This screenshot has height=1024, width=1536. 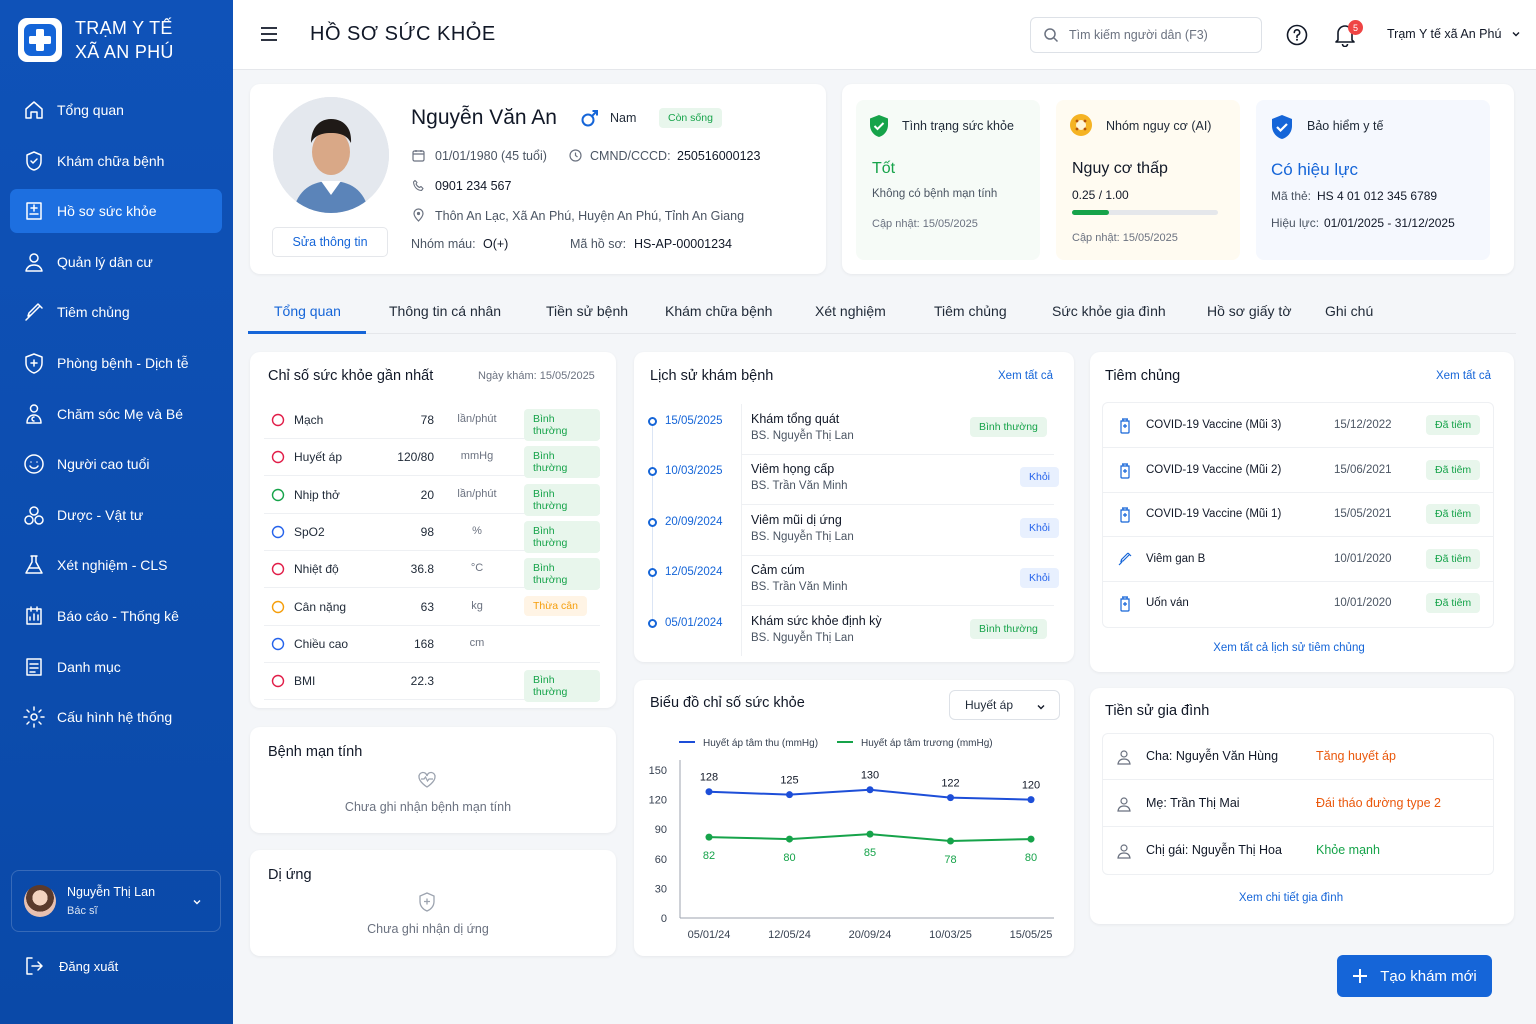 I want to click on history-view-all-link: Xem tất cả, so click(x=1025, y=376).